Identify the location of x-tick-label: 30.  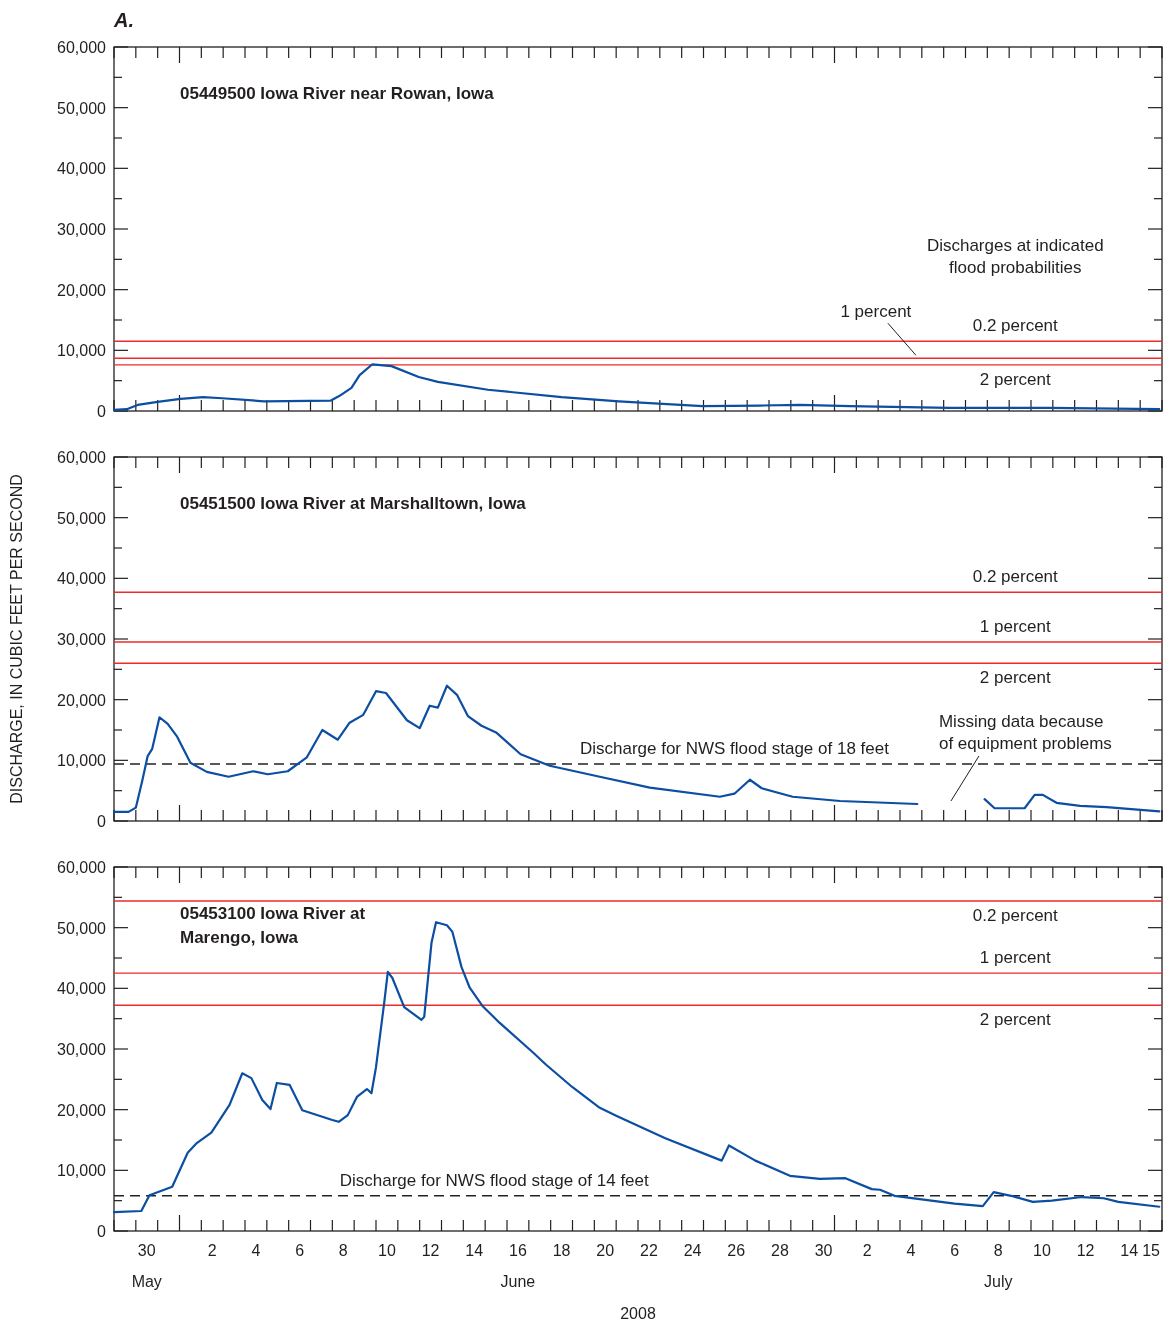
(823, 1250).